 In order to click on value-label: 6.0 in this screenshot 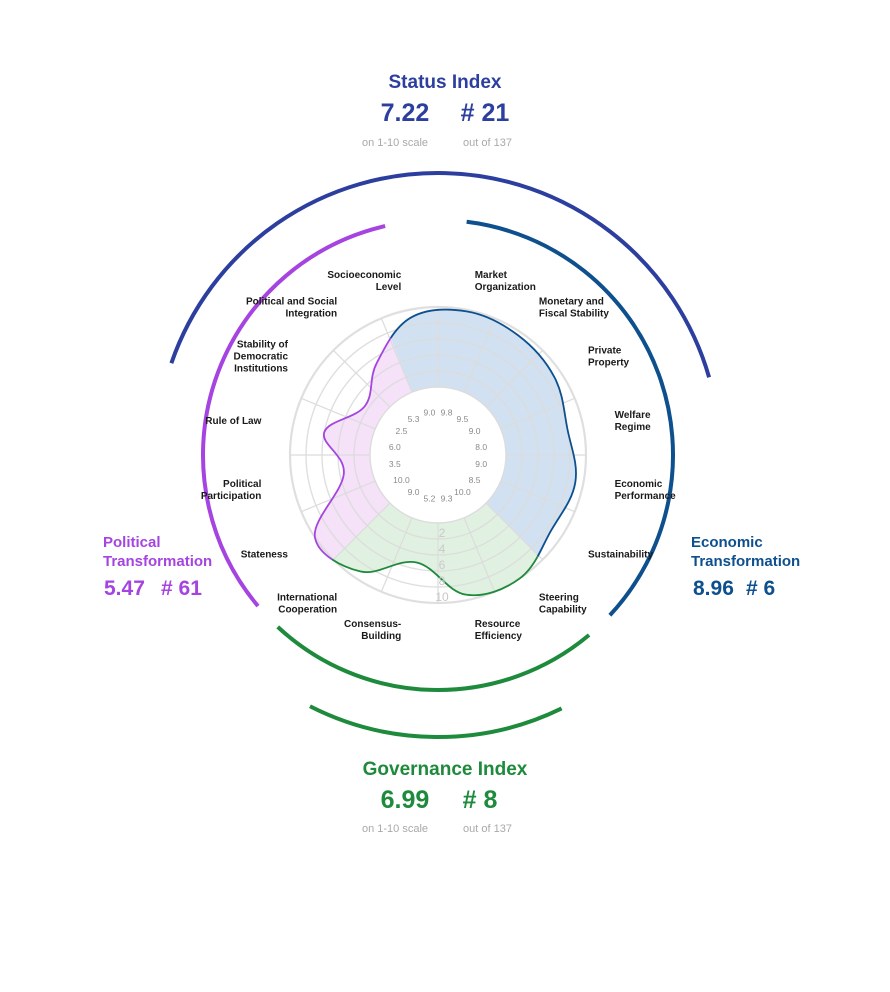, I will do `click(395, 447)`.